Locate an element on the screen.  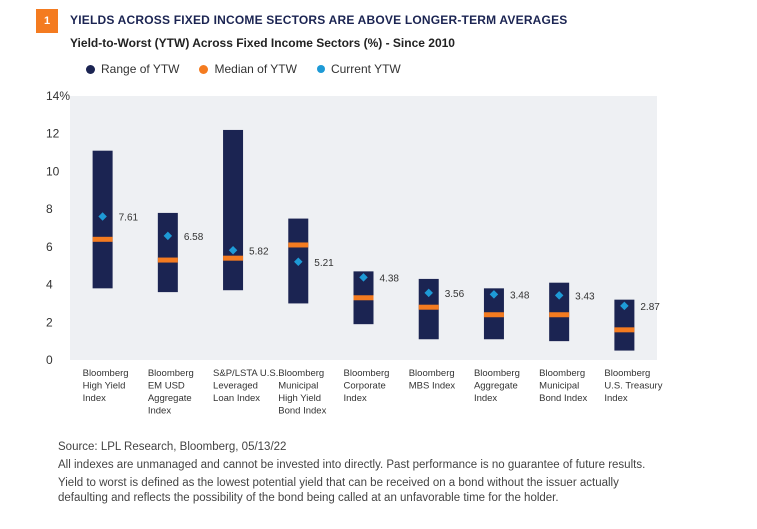
figure-number-badge: 1 is located at coordinates (47, 21).